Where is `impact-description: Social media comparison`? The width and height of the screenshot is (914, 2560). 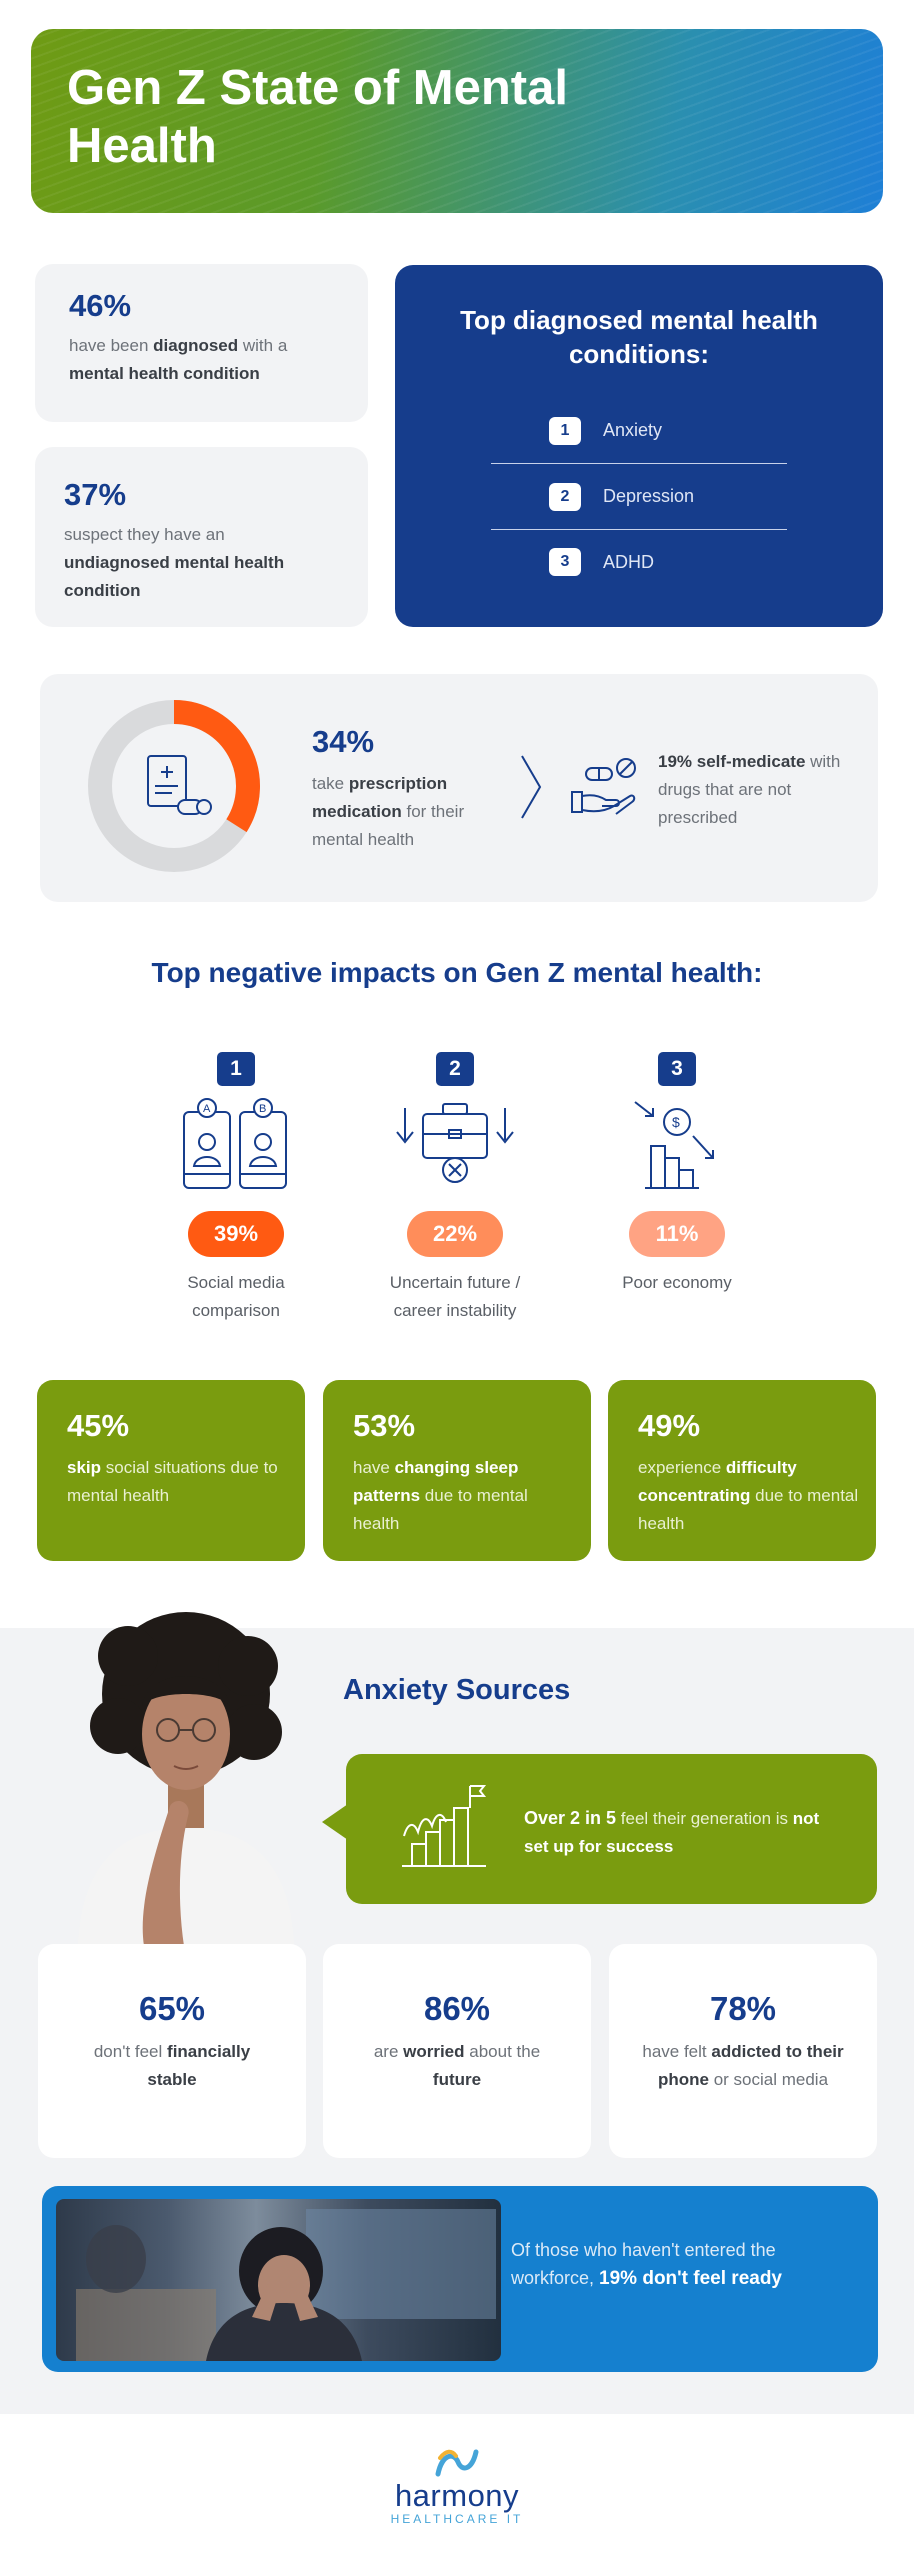
impact-description: Social media comparison is located at coordinates (236, 1296).